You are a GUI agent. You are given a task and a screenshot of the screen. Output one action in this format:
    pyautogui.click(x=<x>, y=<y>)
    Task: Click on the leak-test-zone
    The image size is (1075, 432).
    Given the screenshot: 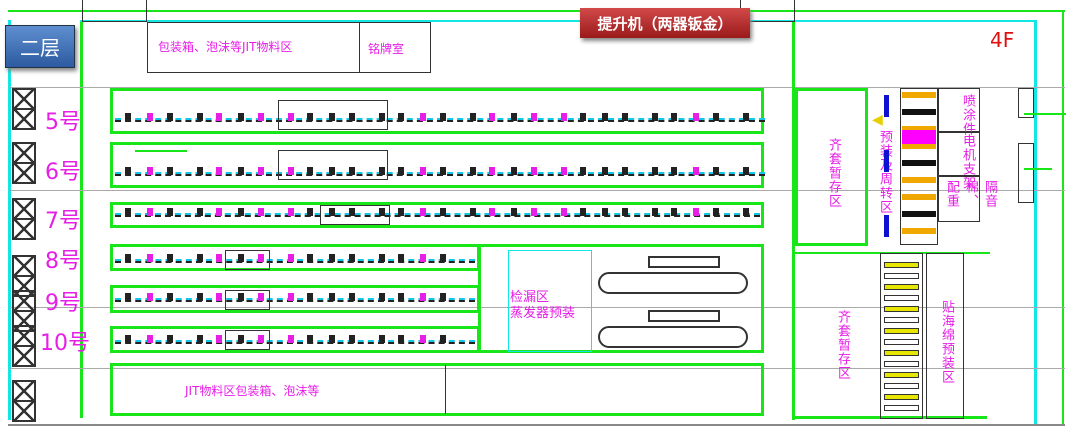 What is the action you would take?
    pyautogui.click(x=621, y=298)
    